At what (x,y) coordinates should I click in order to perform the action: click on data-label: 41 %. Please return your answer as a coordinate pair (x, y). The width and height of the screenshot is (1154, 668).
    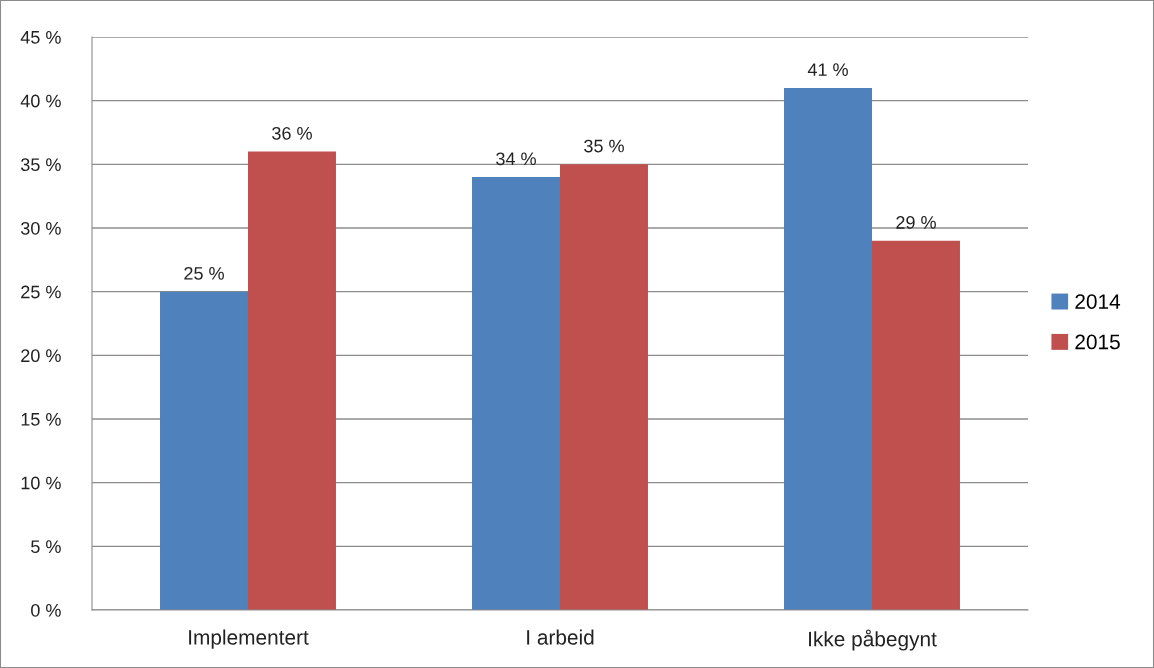
    Looking at the image, I should click on (827, 69).